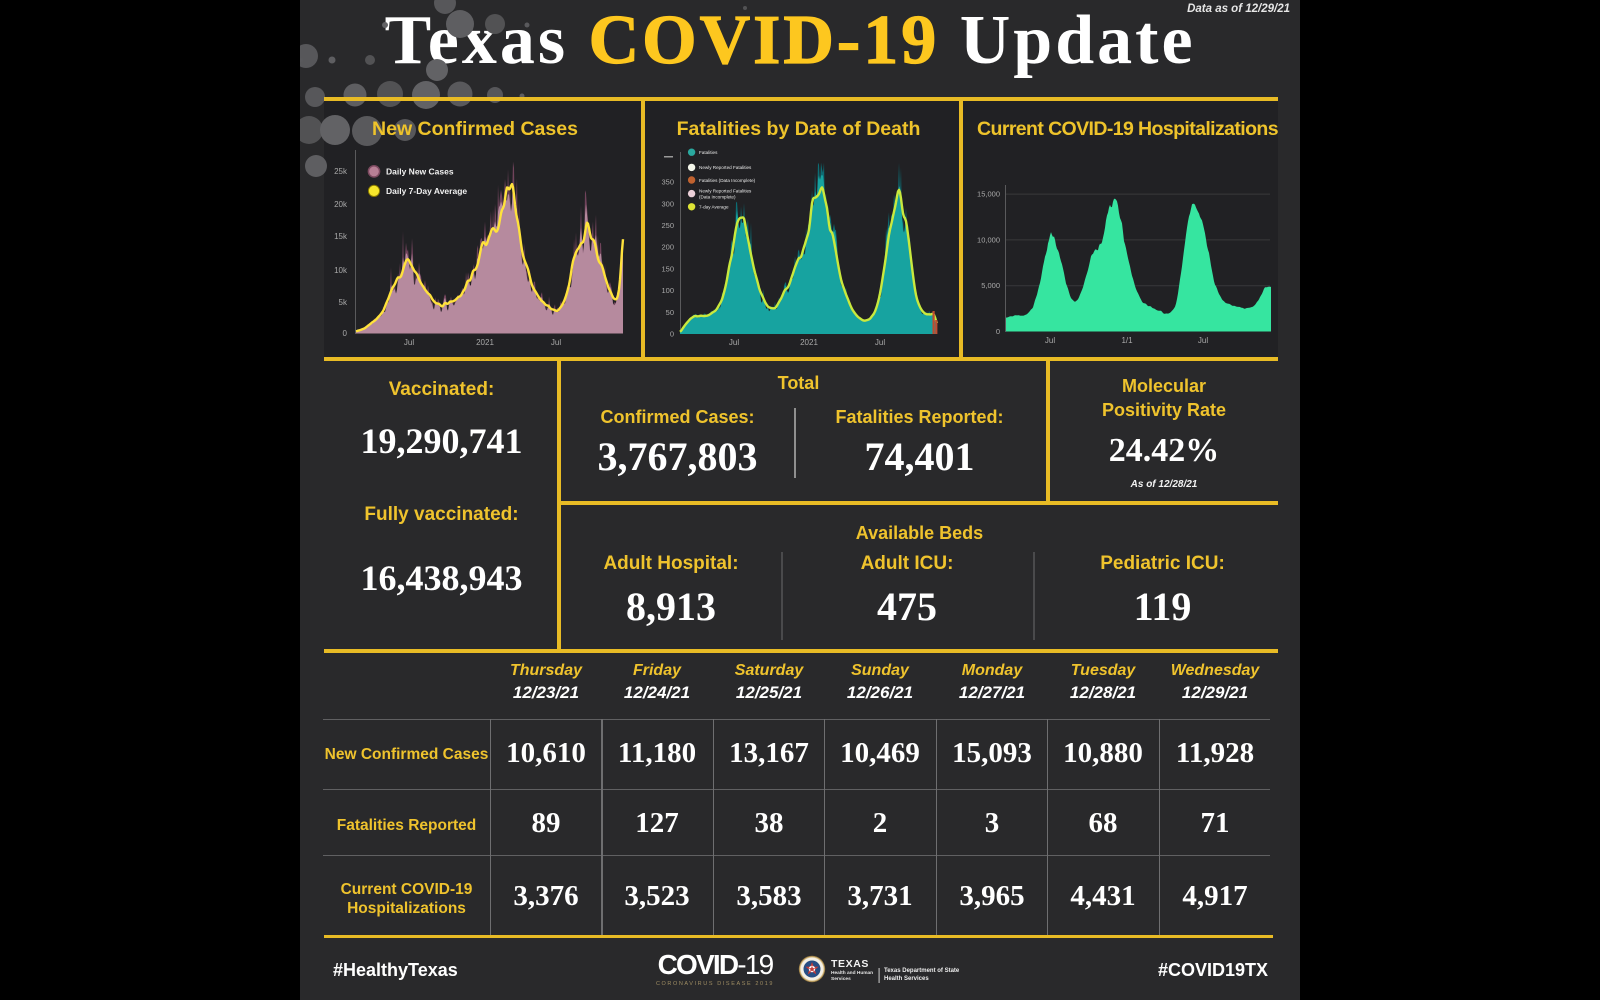  I want to click on svg-text: 5k, so click(343, 302).